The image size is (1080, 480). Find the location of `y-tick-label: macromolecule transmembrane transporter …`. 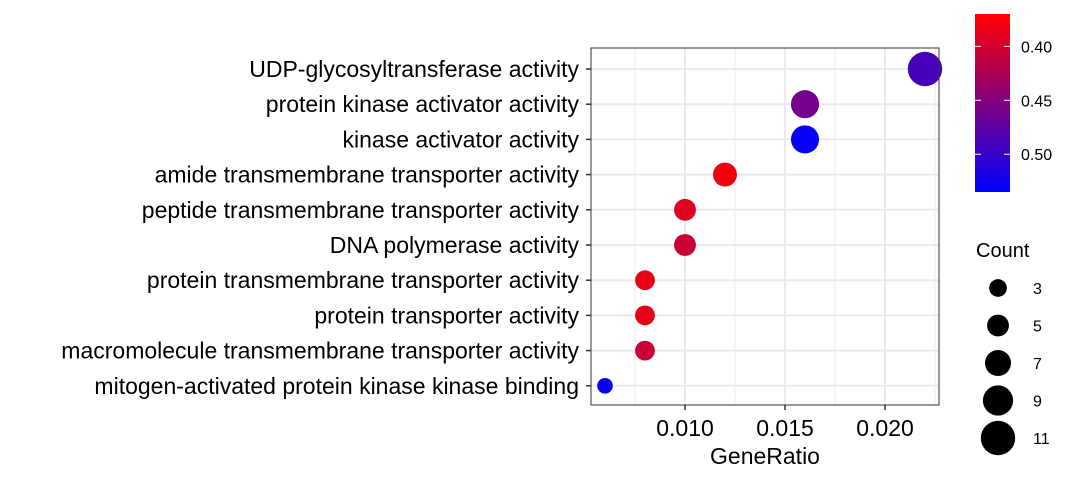

y-tick-label: macromolecule transmembrane transporter … is located at coordinates (320, 351).